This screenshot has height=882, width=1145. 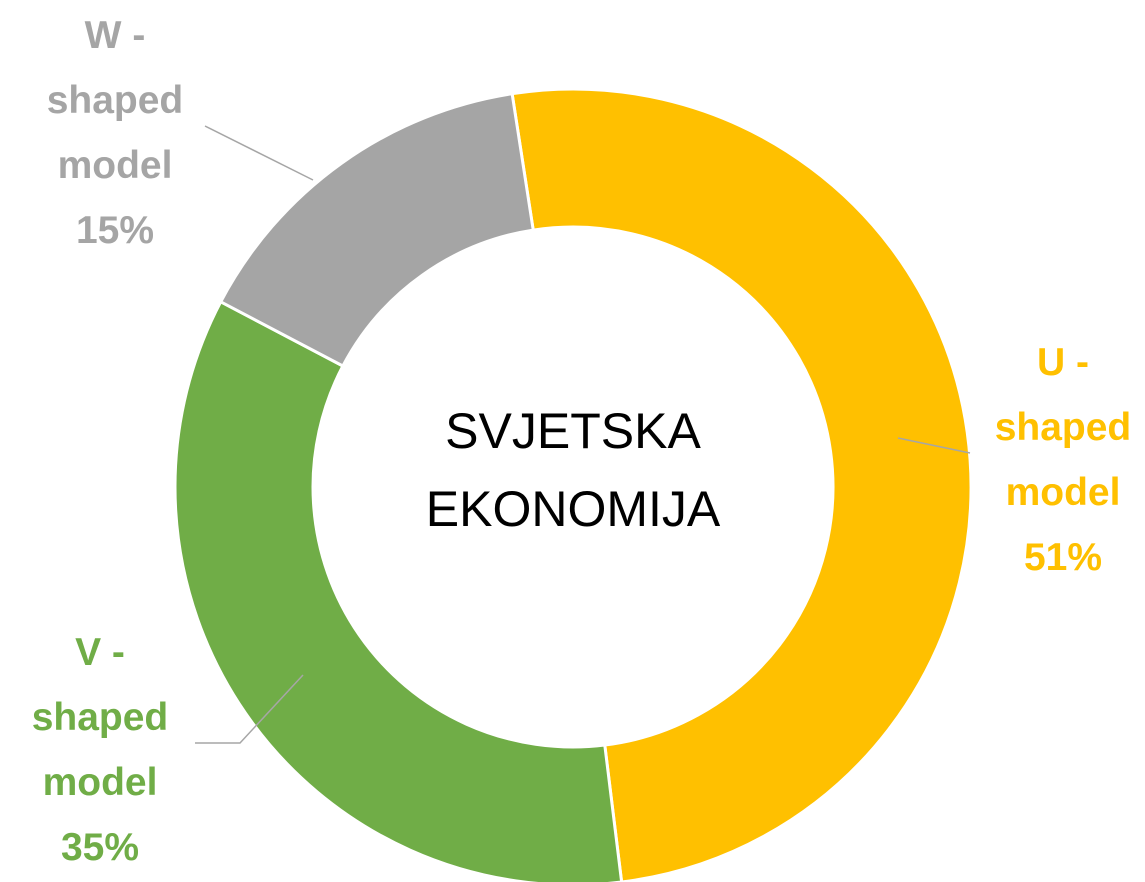 What do you see at coordinates (115, 100) in the screenshot?
I see `category-label: W - shaped model` at bounding box center [115, 100].